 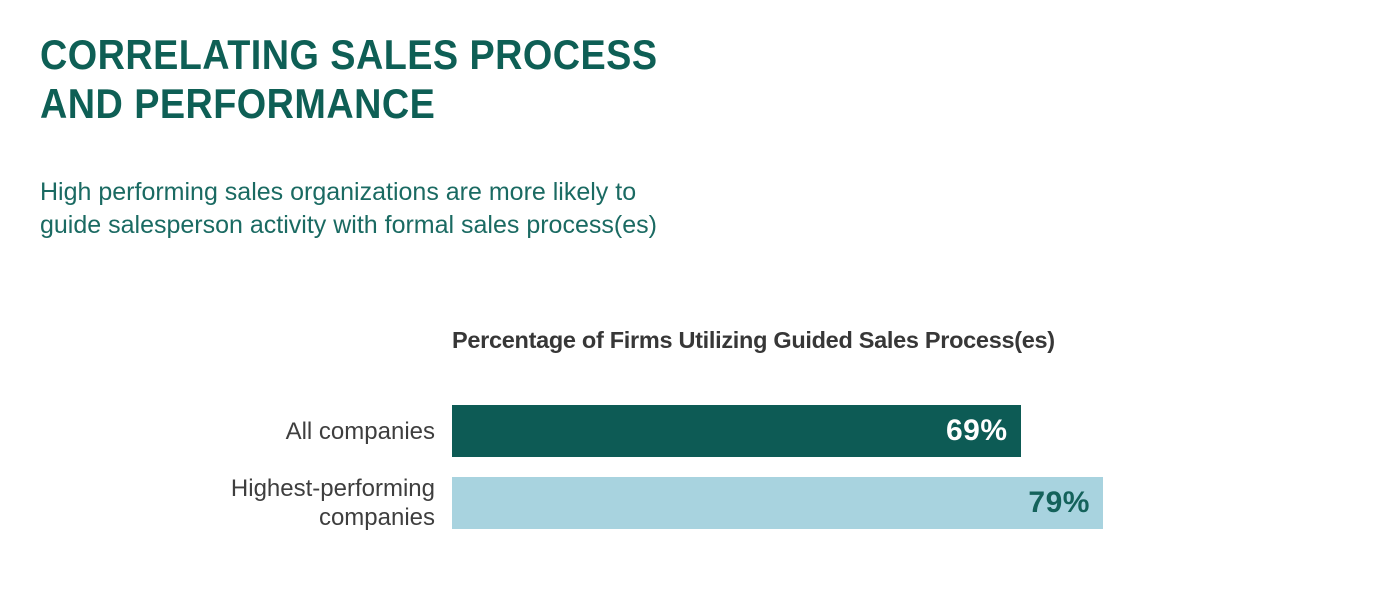 What do you see at coordinates (777, 503) in the screenshot?
I see `bar-highest-performing: 79%` at bounding box center [777, 503].